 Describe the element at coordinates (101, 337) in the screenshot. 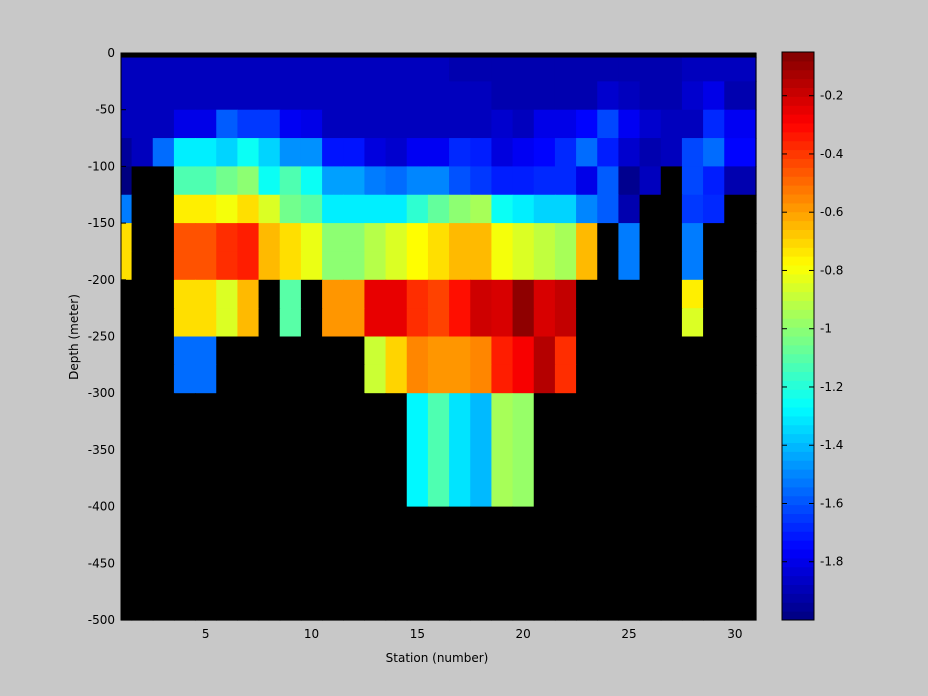

I see `y-tick-label: -250` at that location.